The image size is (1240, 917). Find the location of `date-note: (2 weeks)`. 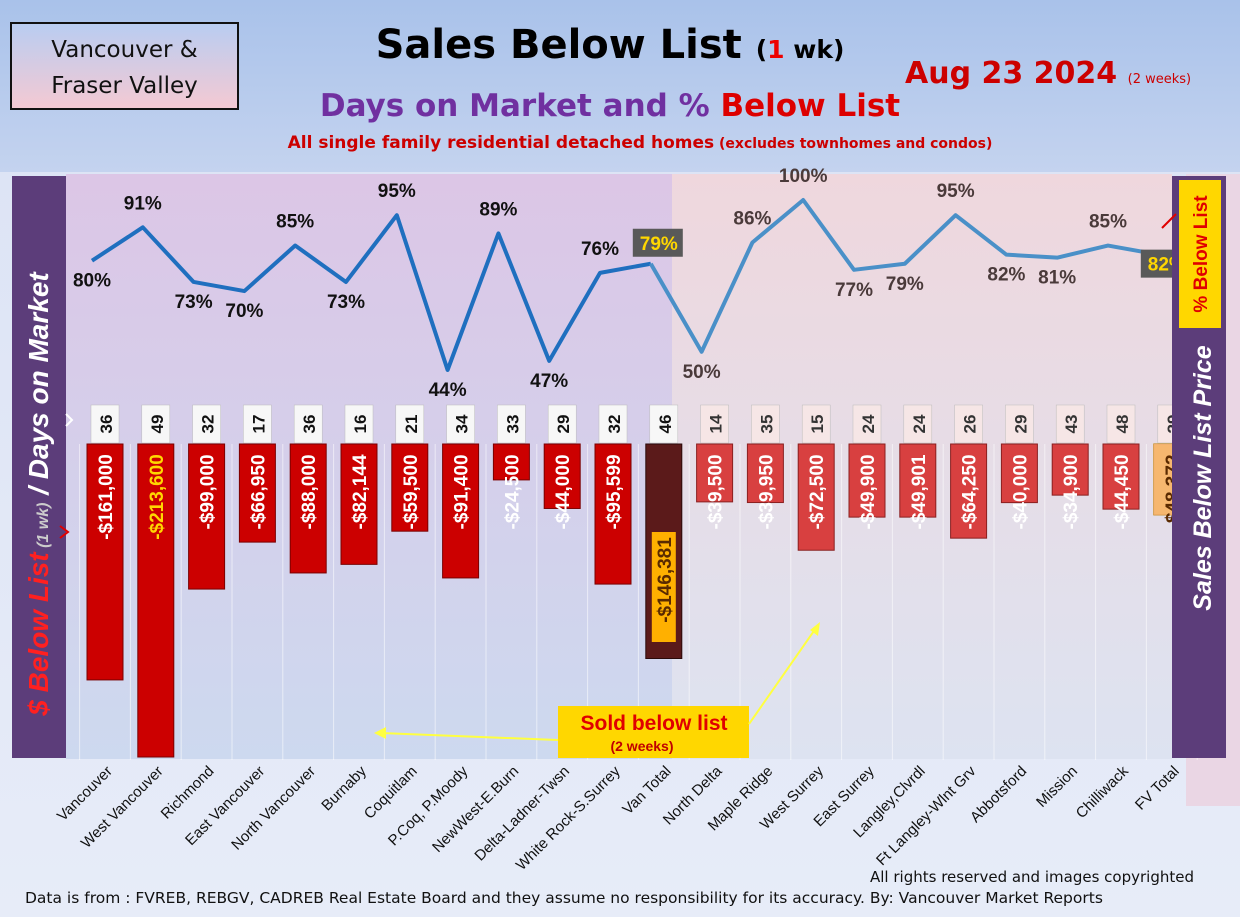

date-note: (2 weeks) is located at coordinates (1159, 79).